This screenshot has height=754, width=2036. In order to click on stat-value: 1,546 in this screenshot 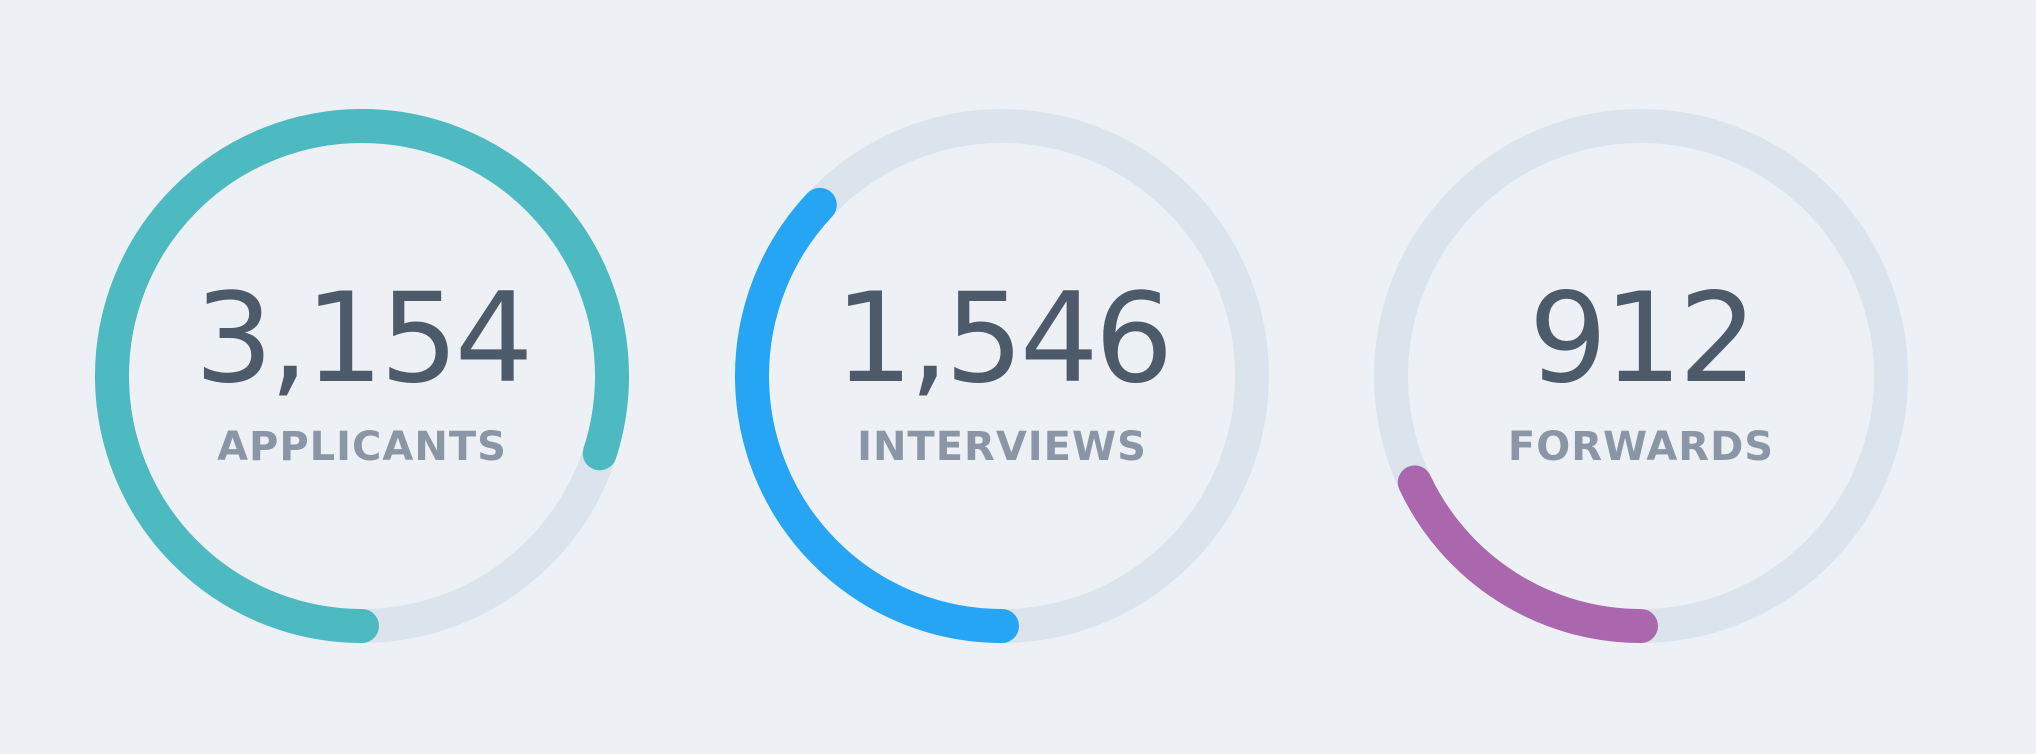, I will do `click(1004, 339)`.